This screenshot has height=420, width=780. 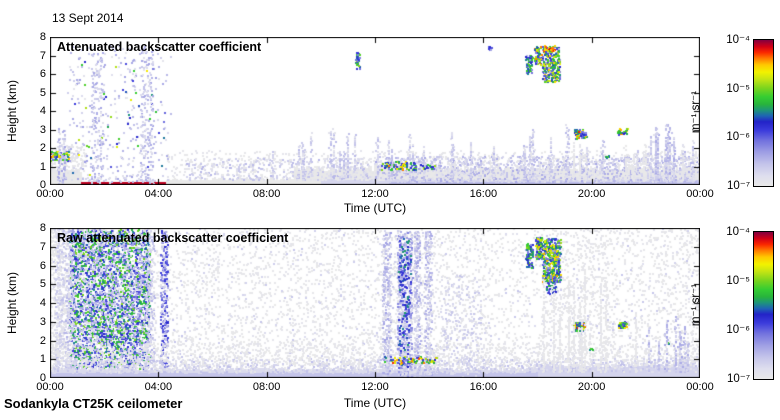 I want to click on panel-title-top: Attenuated backscatter coefficient, so click(x=159, y=47).